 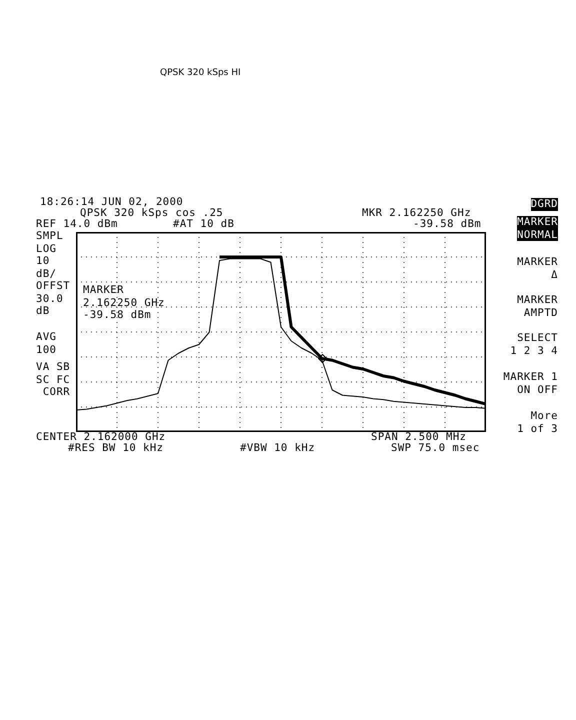 What do you see at coordinates (116, 448) in the screenshot?
I see `text: #RES BW 10 kHz` at bounding box center [116, 448].